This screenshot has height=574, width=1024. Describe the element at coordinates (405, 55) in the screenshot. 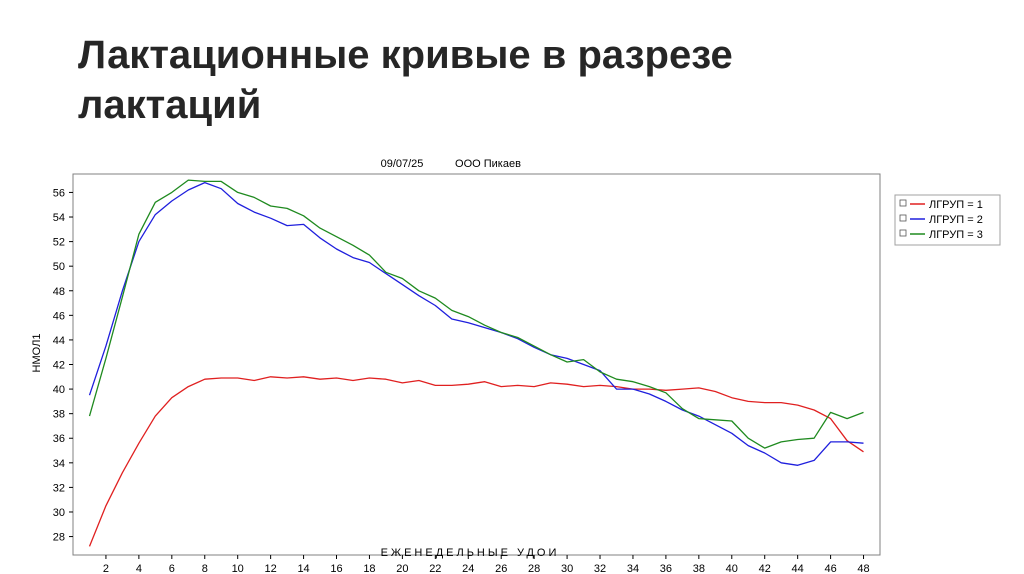

I see `slide-title-line-1: Лактационные кривые в разрезе` at that location.